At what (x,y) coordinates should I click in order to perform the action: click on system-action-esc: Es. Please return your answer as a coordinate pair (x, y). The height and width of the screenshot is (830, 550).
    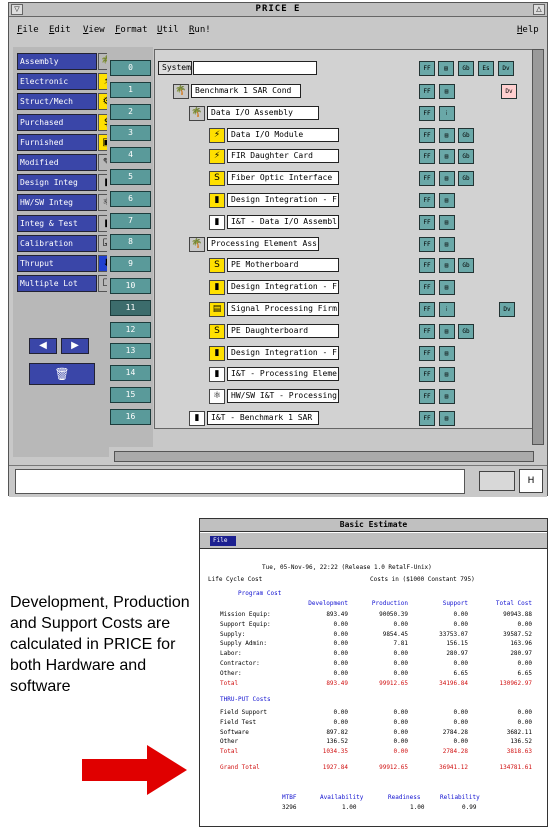
    Looking at the image, I should click on (486, 68).